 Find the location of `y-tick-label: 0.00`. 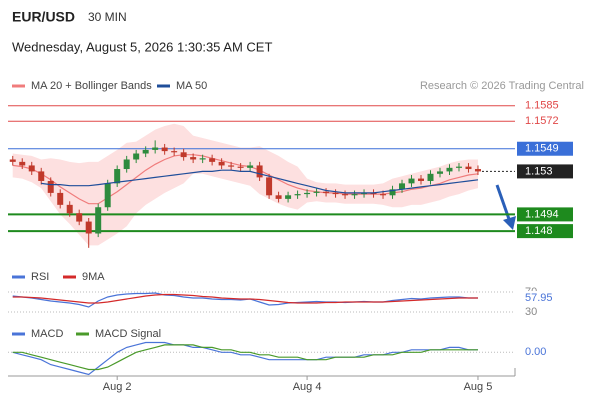

y-tick-label: 0.00 is located at coordinates (535, 352).